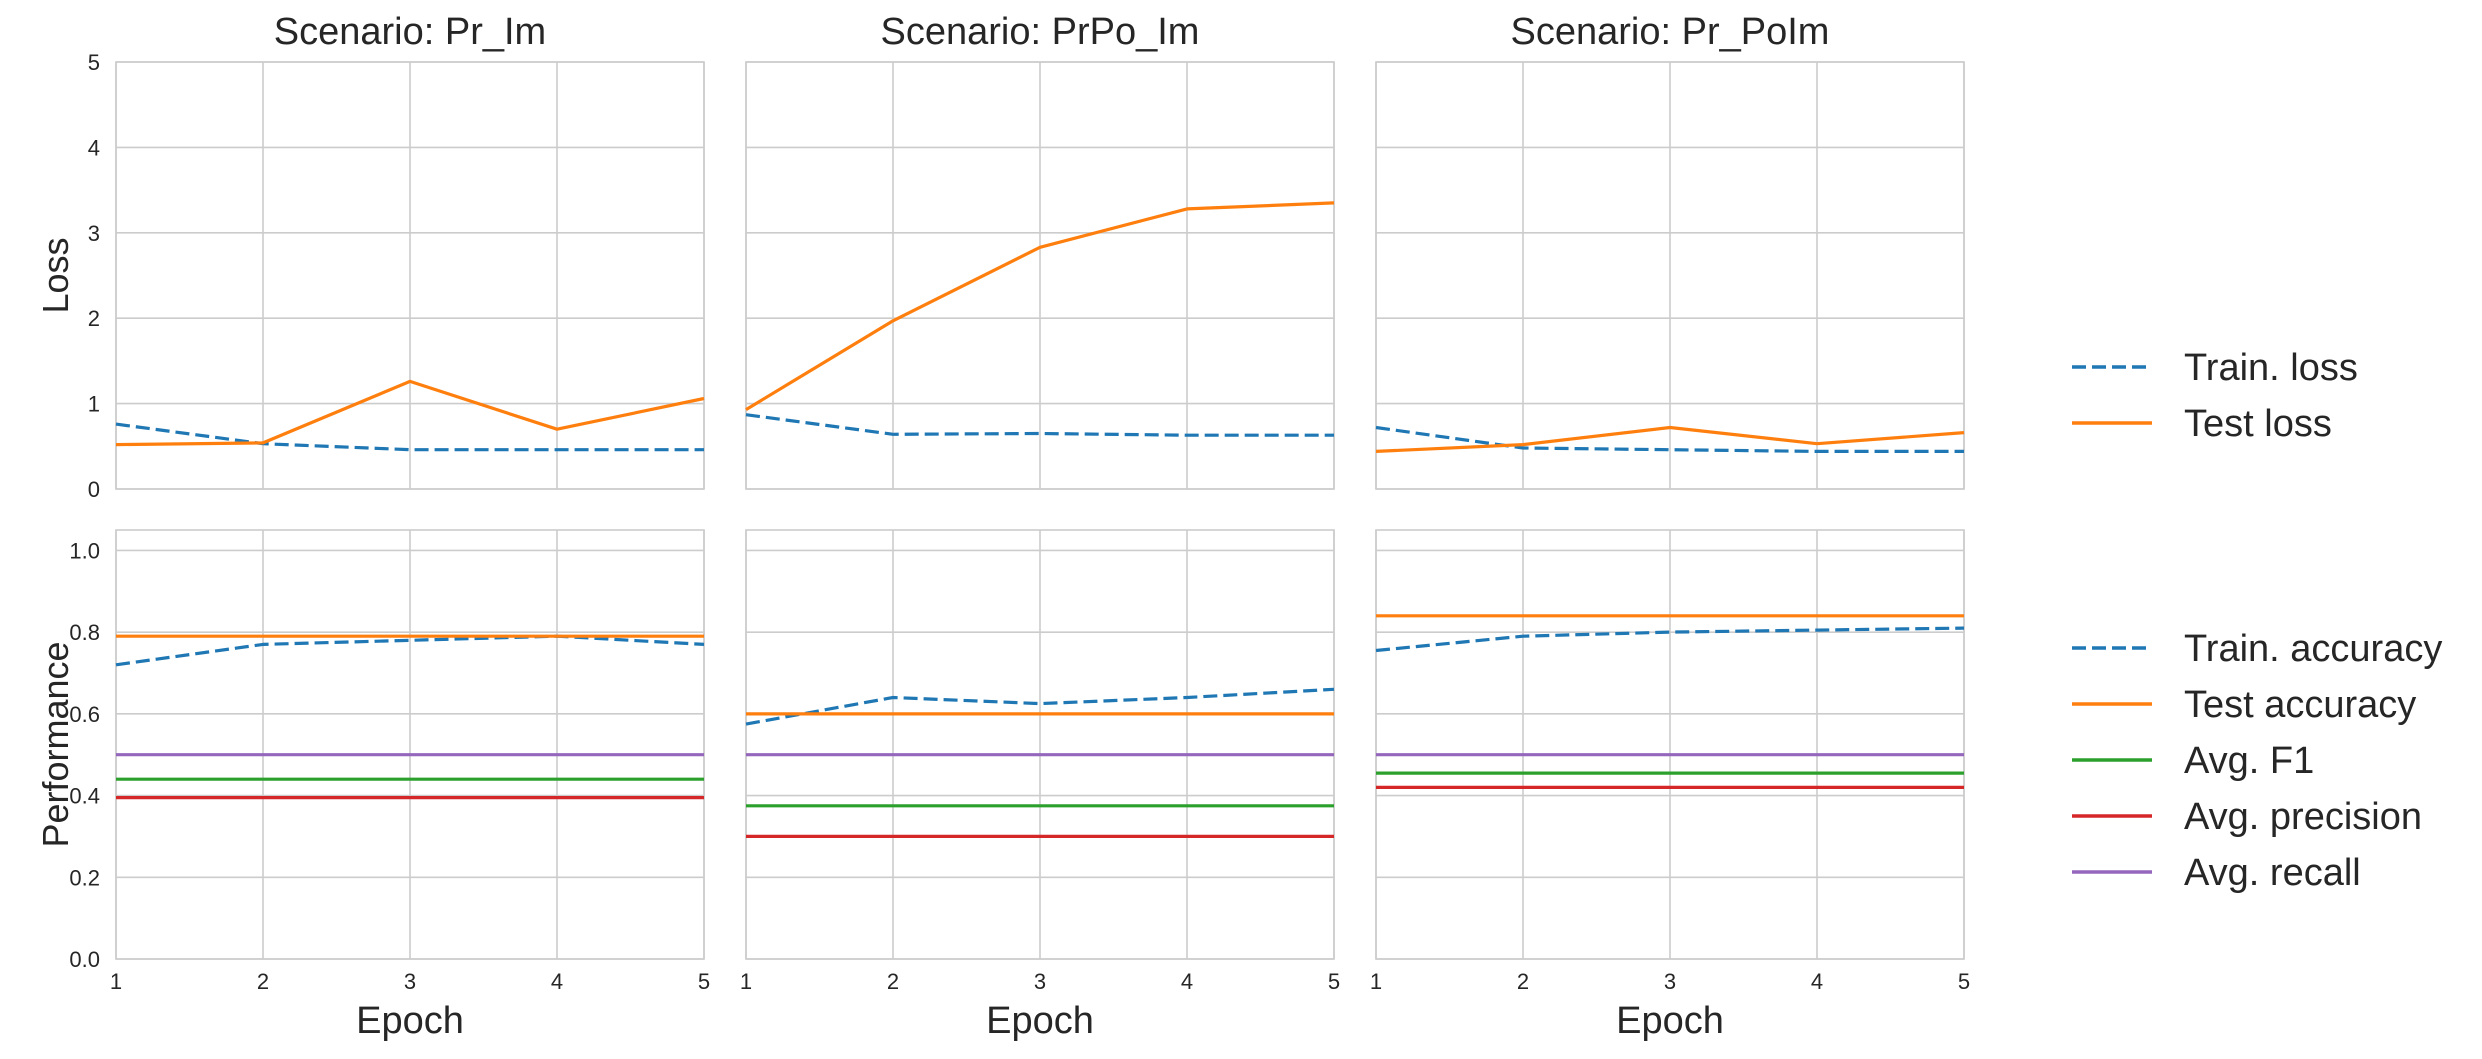  I want to click on legend-label: Test accuracy, so click(2300, 705).